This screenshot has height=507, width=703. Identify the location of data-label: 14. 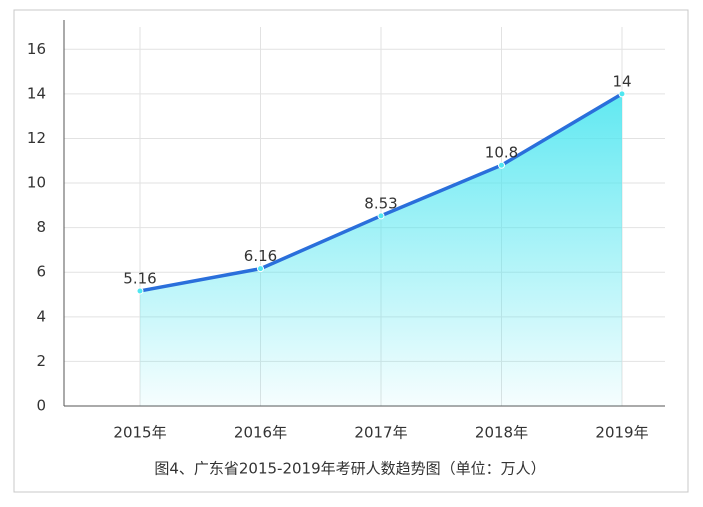
(621, 81).